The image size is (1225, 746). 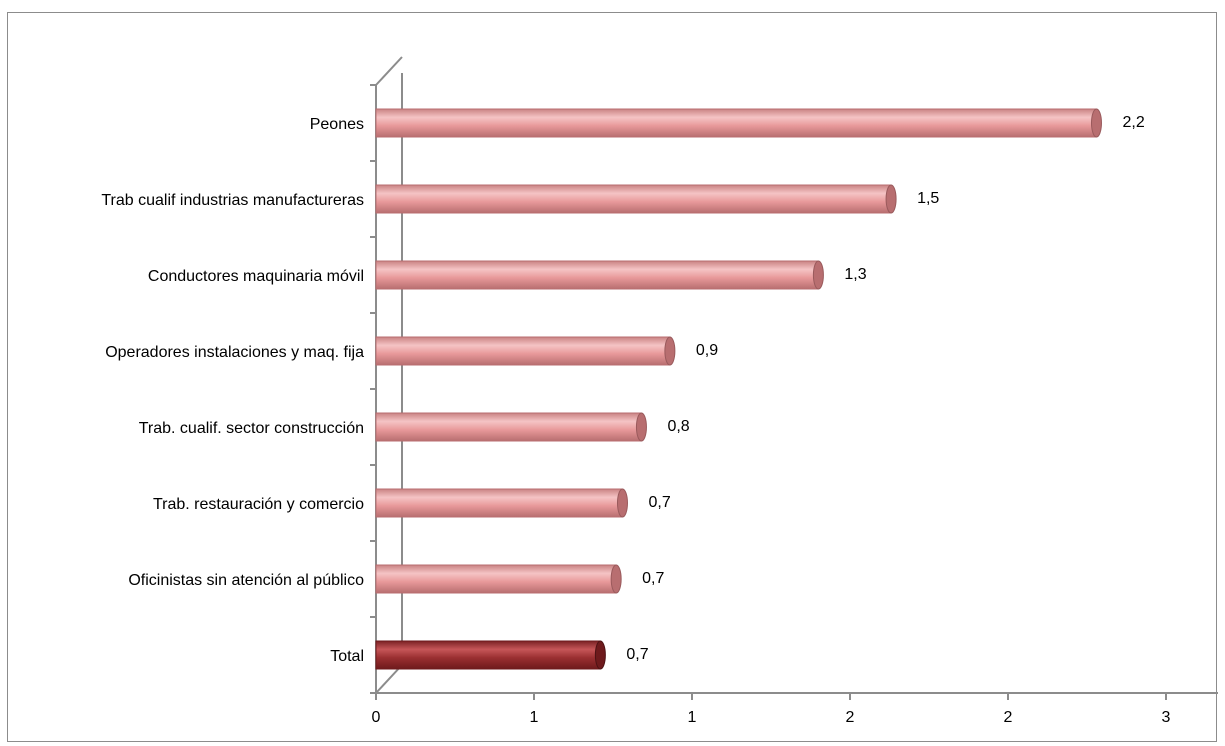 I want to click on data-label: 1,5, so click(x=928, y=198).